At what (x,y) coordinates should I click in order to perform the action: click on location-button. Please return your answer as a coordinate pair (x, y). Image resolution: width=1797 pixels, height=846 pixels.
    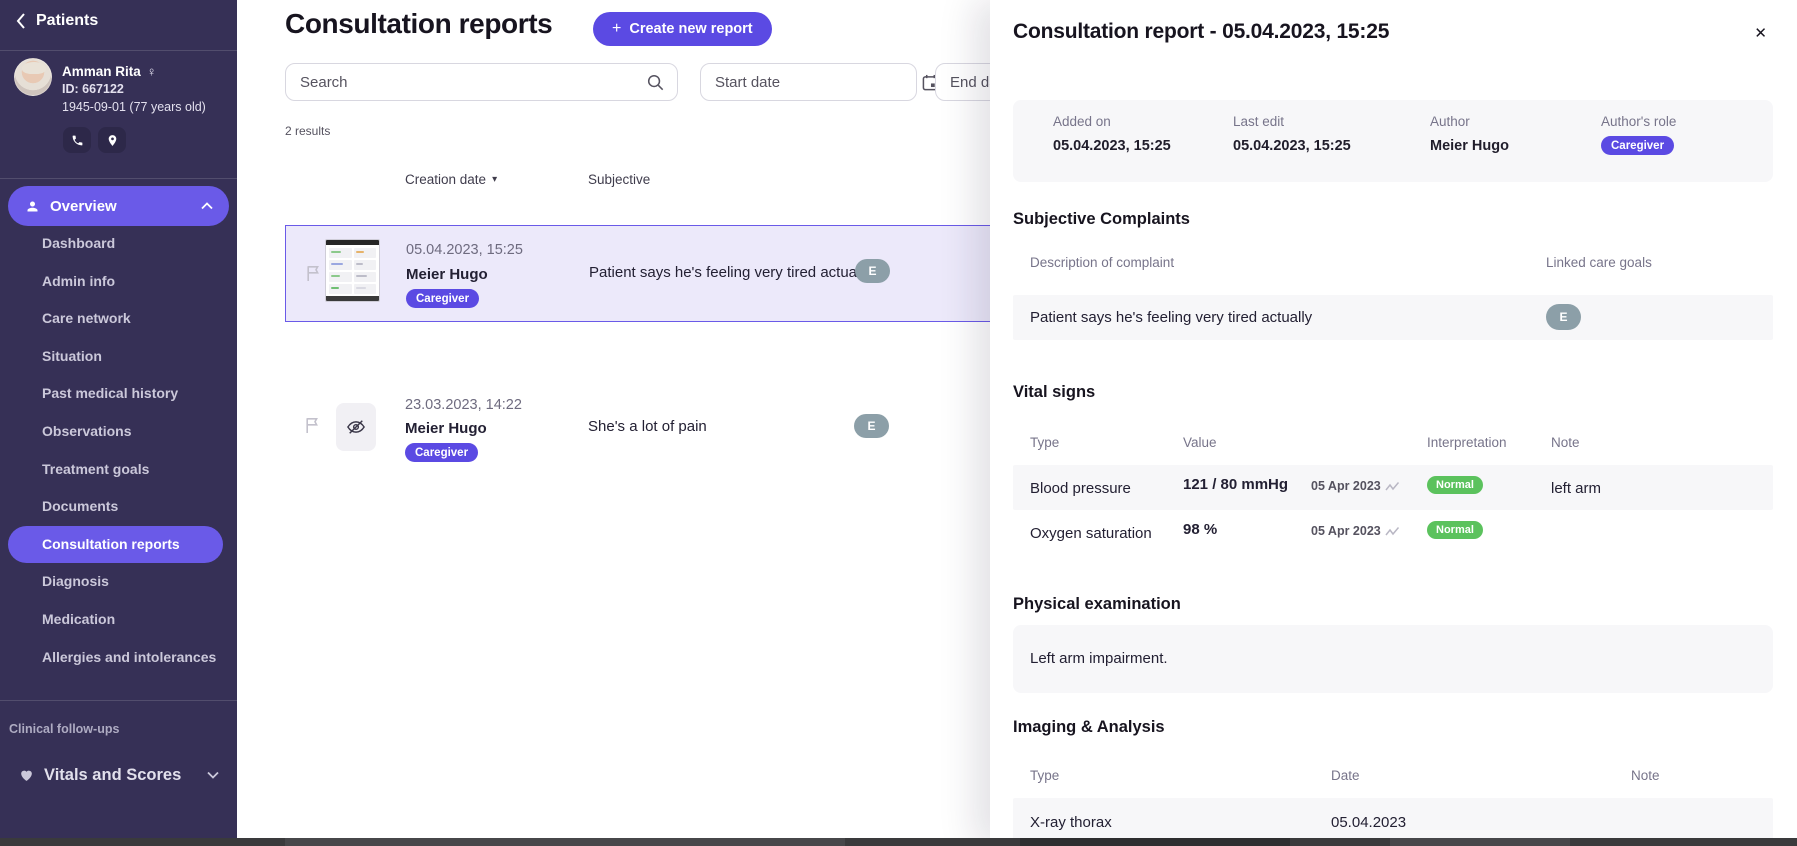
    Looking at the image, I should click on (112, 140).